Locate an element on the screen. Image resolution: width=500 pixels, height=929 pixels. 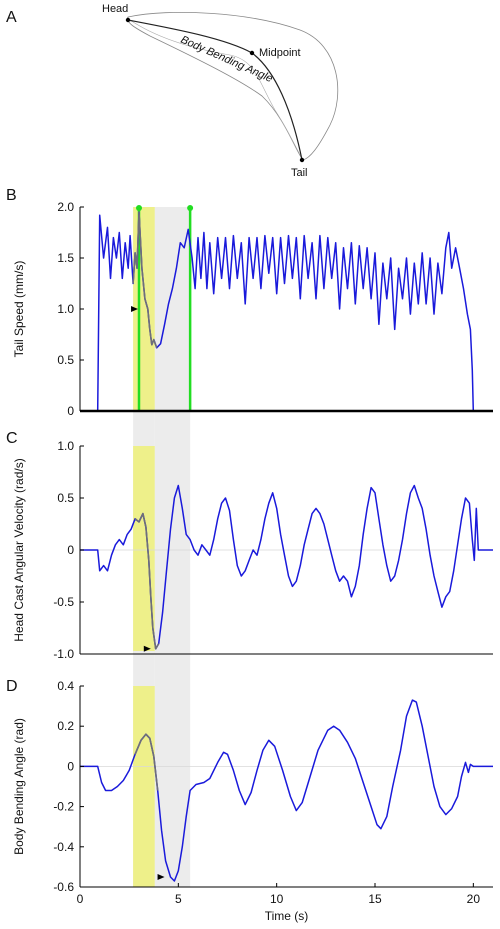
y-tick-label-b: 1.5 is located at coordinates (65, 258).